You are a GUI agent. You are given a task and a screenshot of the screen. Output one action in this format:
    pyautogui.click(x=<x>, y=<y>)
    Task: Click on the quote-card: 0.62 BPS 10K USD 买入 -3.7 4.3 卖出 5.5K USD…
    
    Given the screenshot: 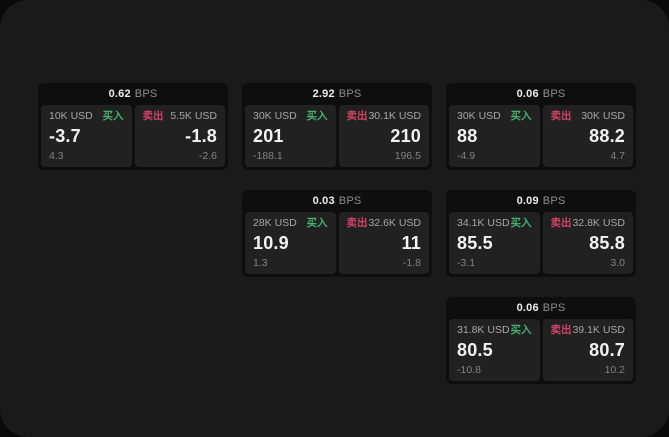 What is the action you would take?
    pyautogui.click(x=133, y=126)
    